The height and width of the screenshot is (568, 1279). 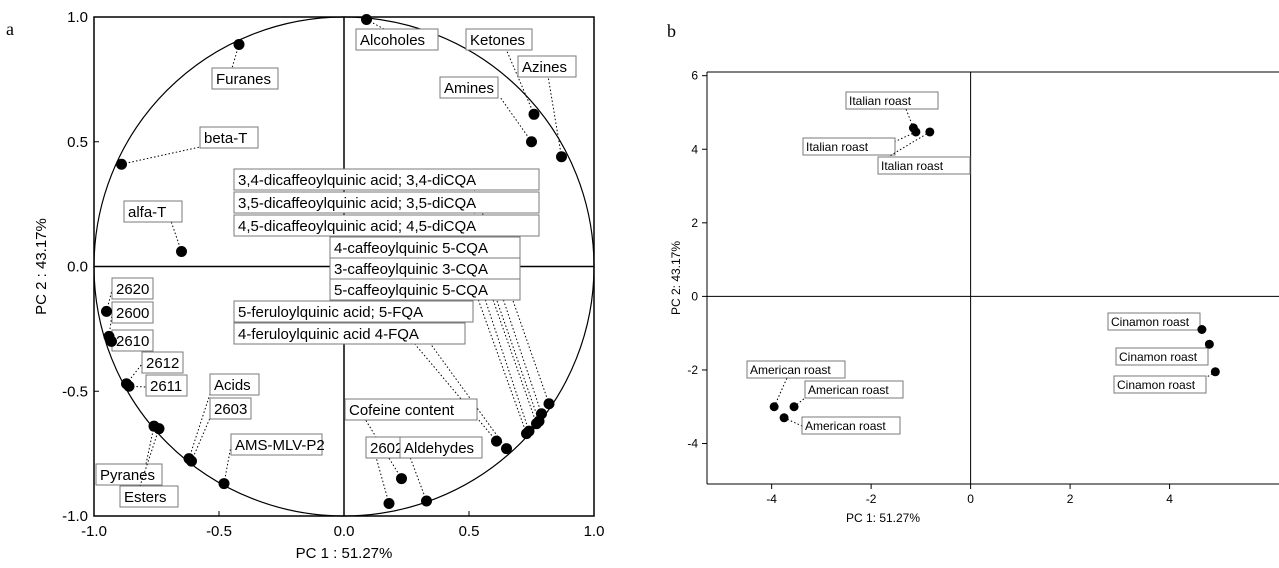 What do you see at coordinates (147, 212) in the screenshot?
I see `point-label-a-text: alfa-T` at bounding box center [147, 212].